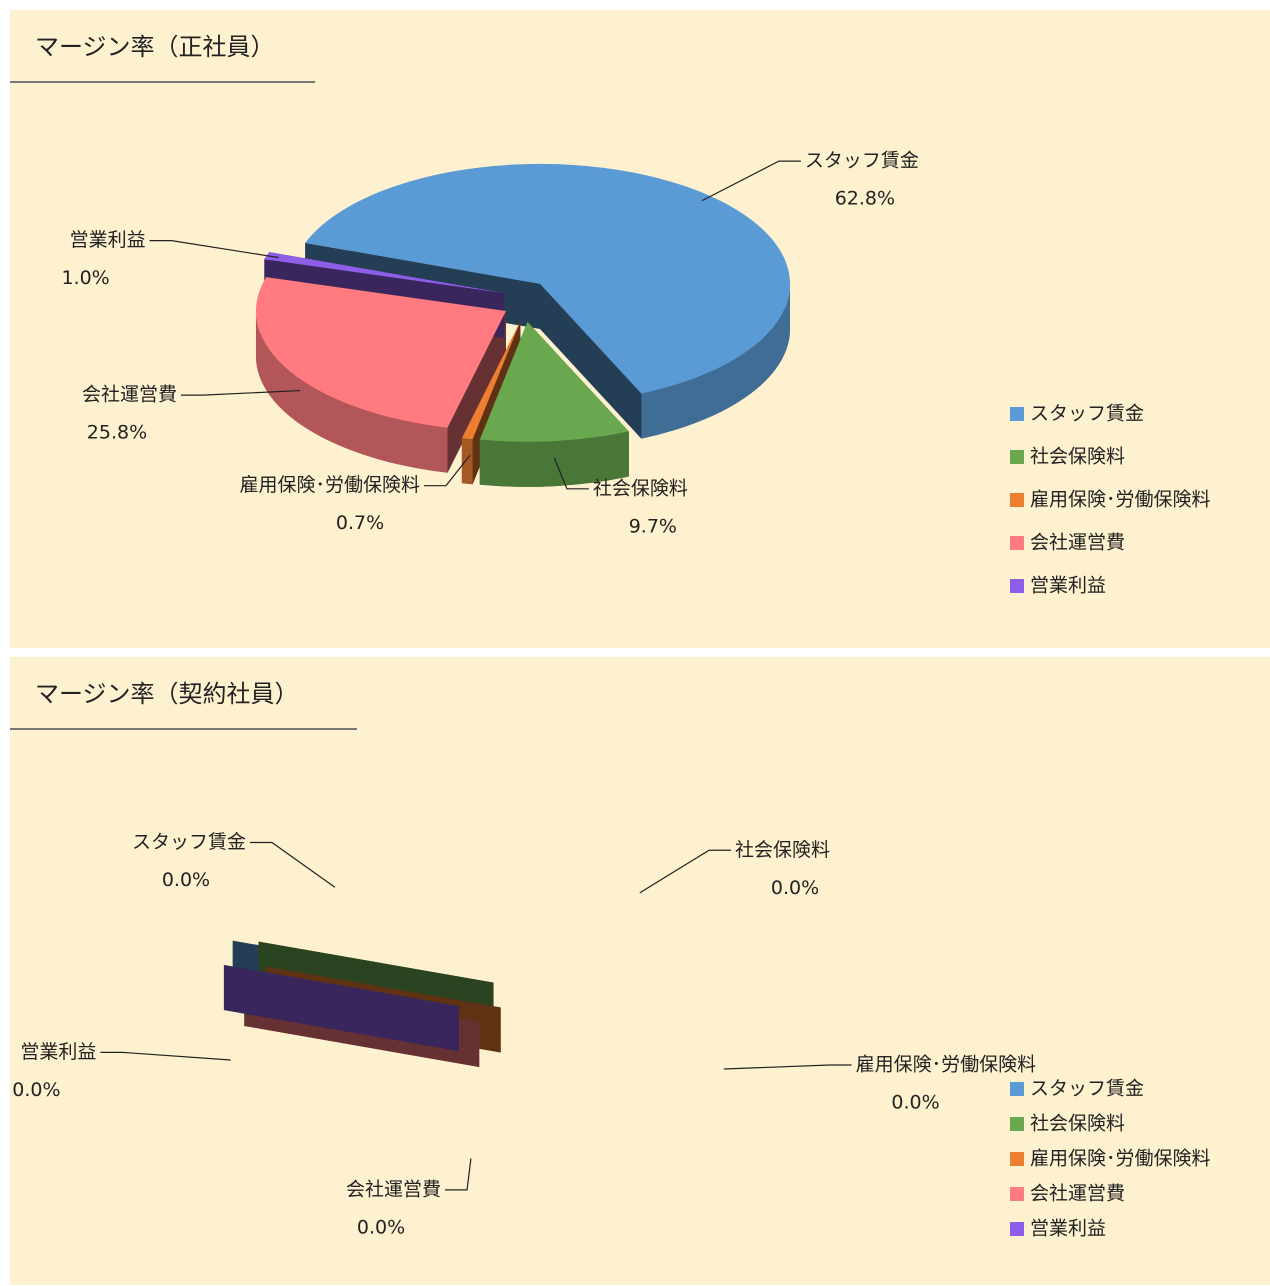  What do you see at coordinates (155, 47) in the screenshot?
I see `chart-title: マージン率（正社員）` at bounding box center [155, 47].